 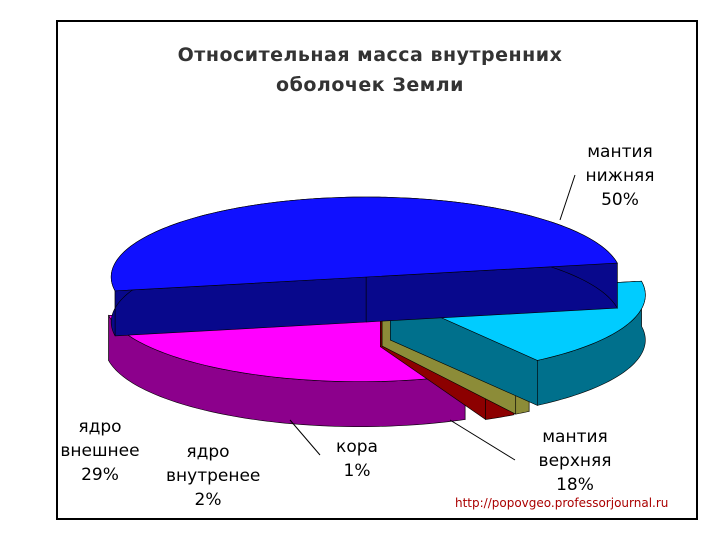 What do you see at coordinates (620, 164) in the screenshot?
I see `category-label: мантия нижняя` at bounding box center [620, 164].